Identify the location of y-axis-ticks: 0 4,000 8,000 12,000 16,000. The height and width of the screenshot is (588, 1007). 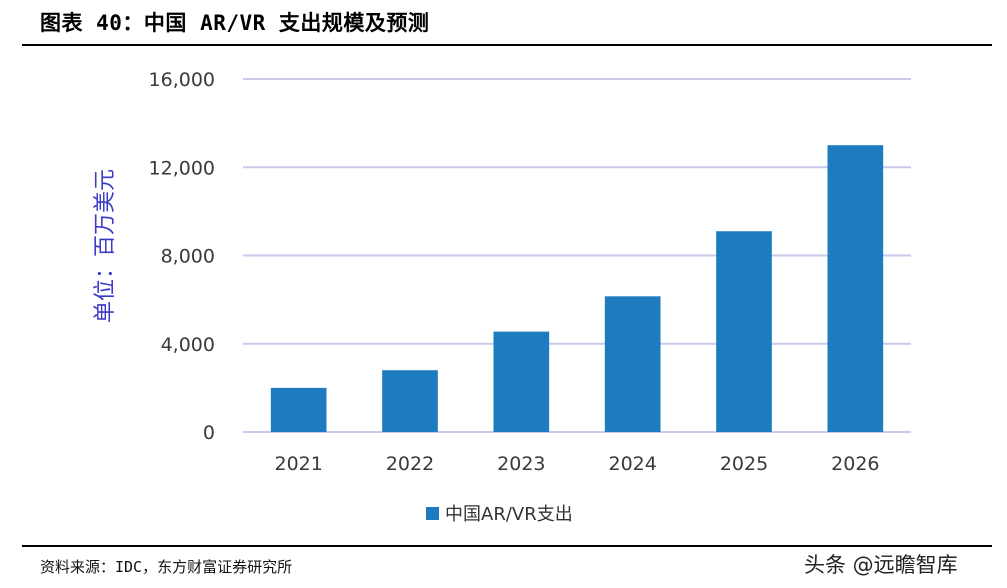
(182, 256).